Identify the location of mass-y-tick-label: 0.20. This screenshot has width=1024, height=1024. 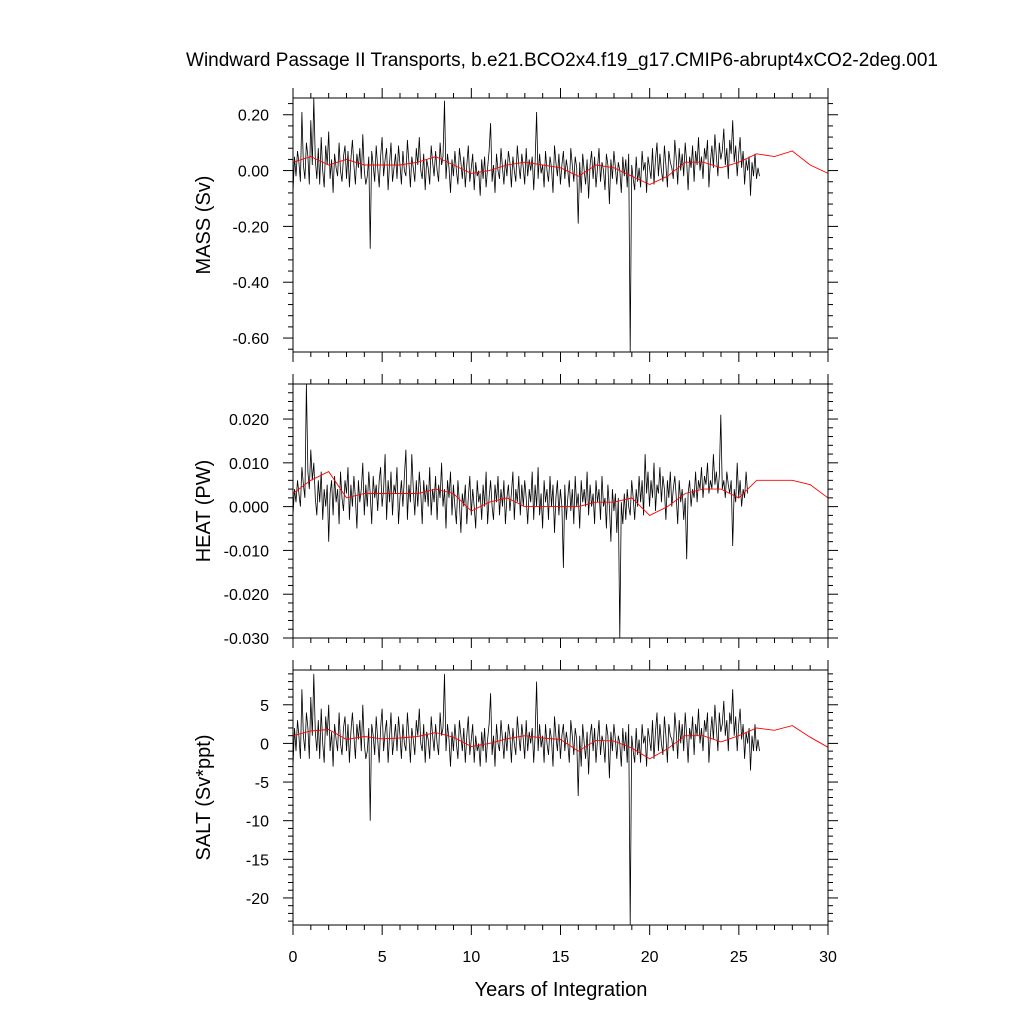
(253, 116).